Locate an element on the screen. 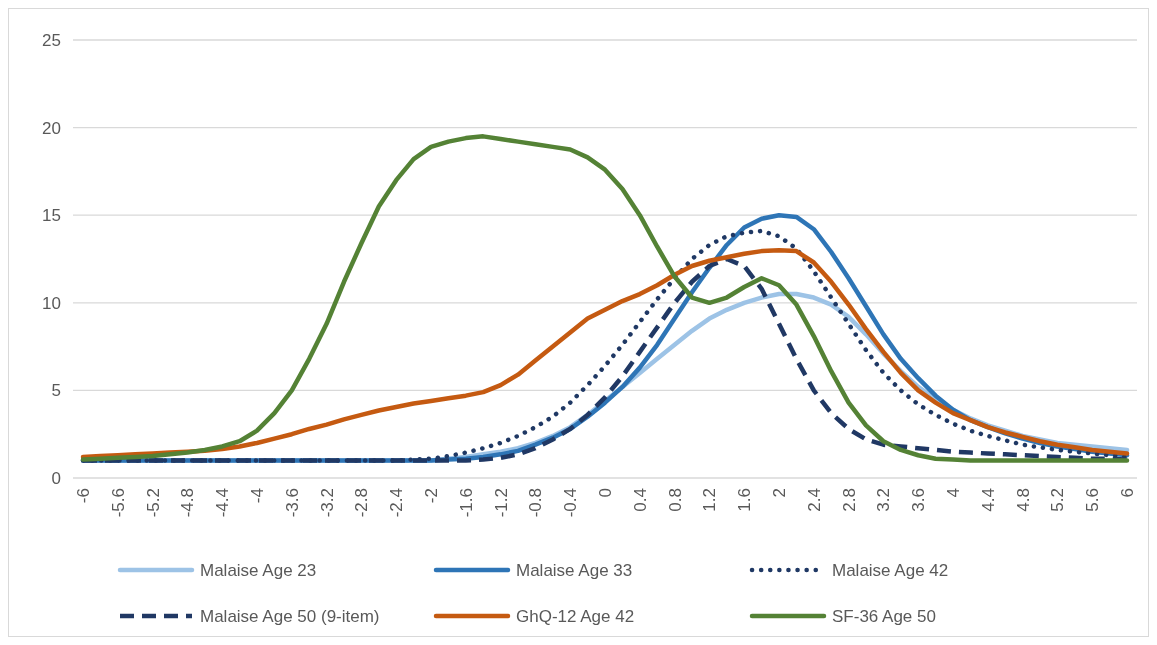 The width and height of the screenshot is (1157, 645). x-tick-label: 4.4 is located at coordinates (988, 500).